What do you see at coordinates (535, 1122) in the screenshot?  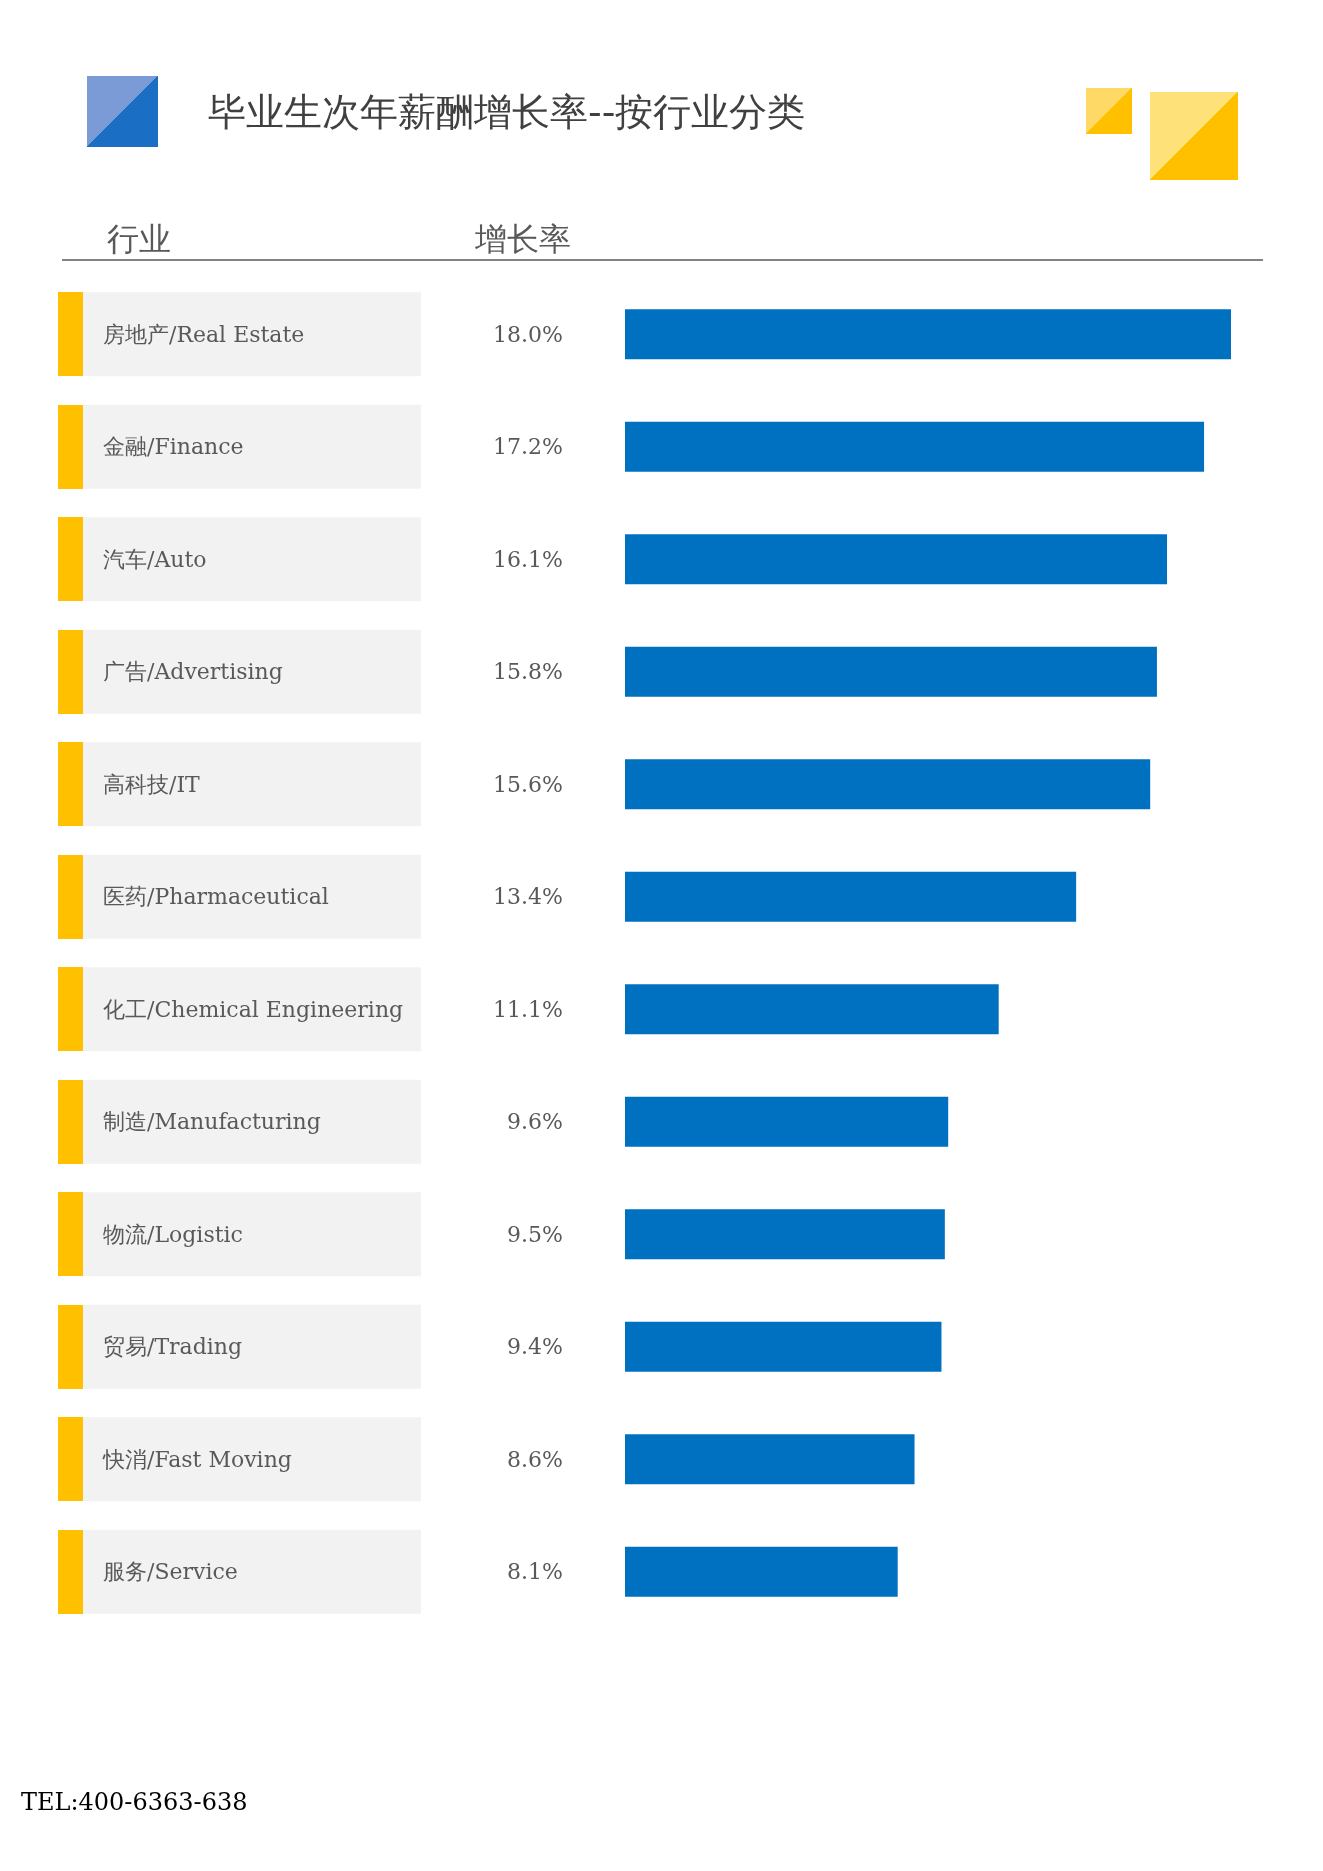 I see `data-label: 9.6%` at bounding box center [535, 1122].